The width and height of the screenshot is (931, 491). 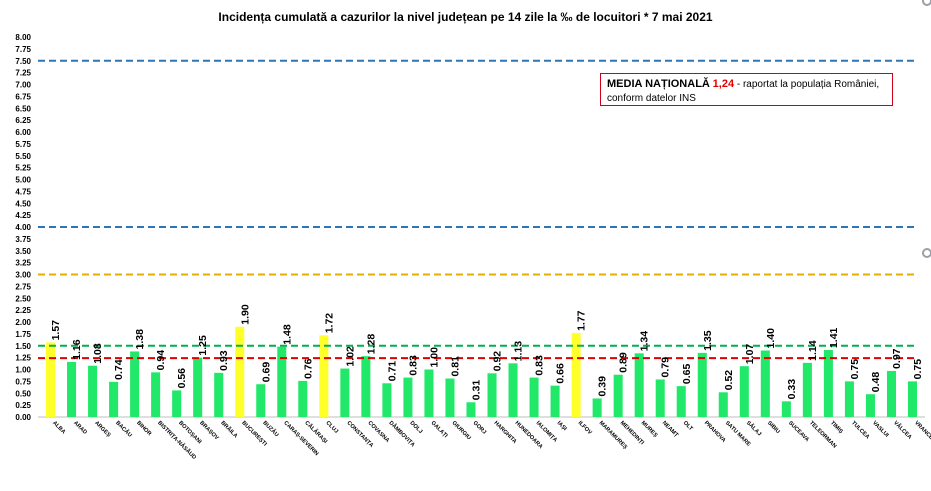 What do you see at coordinates (156, 394) in the screenshot?
I see `bar-bistri-a-n-s-ud` at bounding box center [156, 394].